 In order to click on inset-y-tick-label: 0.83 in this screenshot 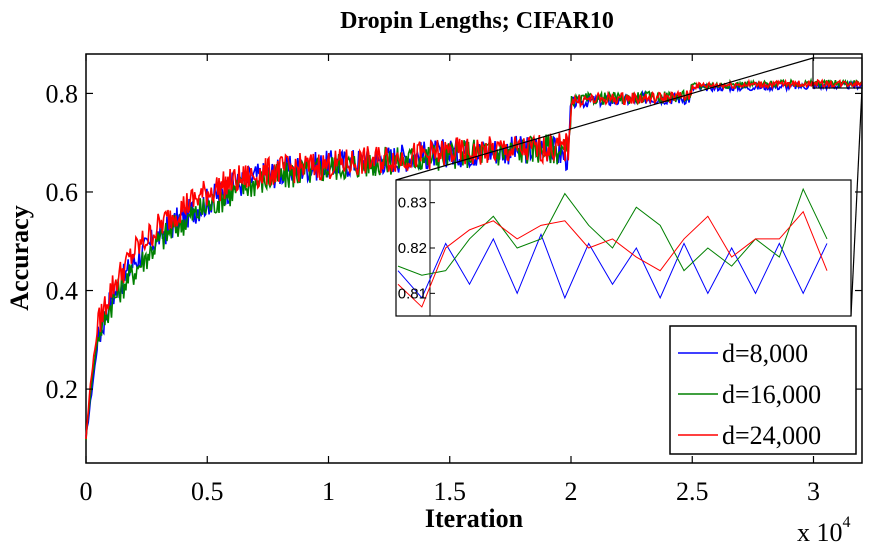, I will do `click(412, 203)`.